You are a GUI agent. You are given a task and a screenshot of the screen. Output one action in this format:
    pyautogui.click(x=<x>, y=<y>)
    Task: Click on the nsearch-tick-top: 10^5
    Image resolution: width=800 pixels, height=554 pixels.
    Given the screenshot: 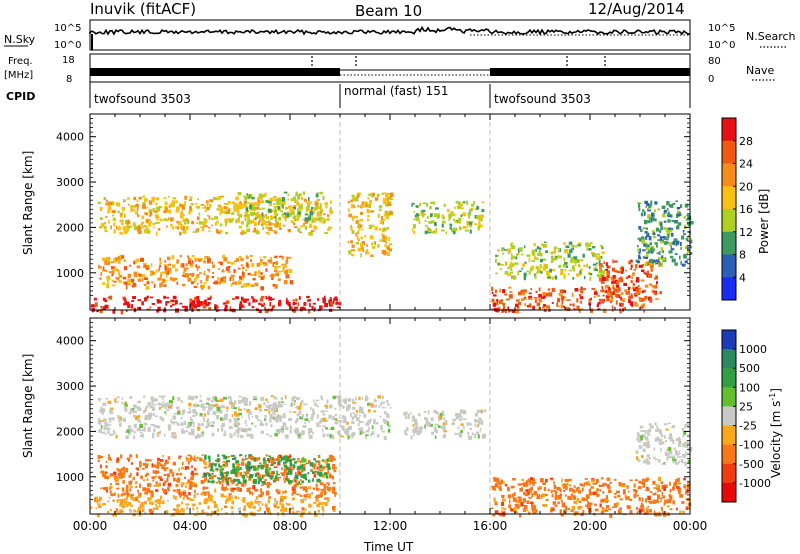 What is the action you would take?
    pyautogui.click(x=721, y=28)
    